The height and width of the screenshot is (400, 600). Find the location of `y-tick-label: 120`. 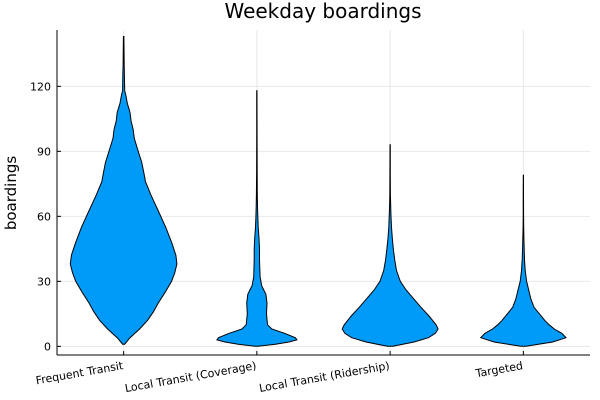

y-tick-label: 120 is located at coordinates (40, 86).